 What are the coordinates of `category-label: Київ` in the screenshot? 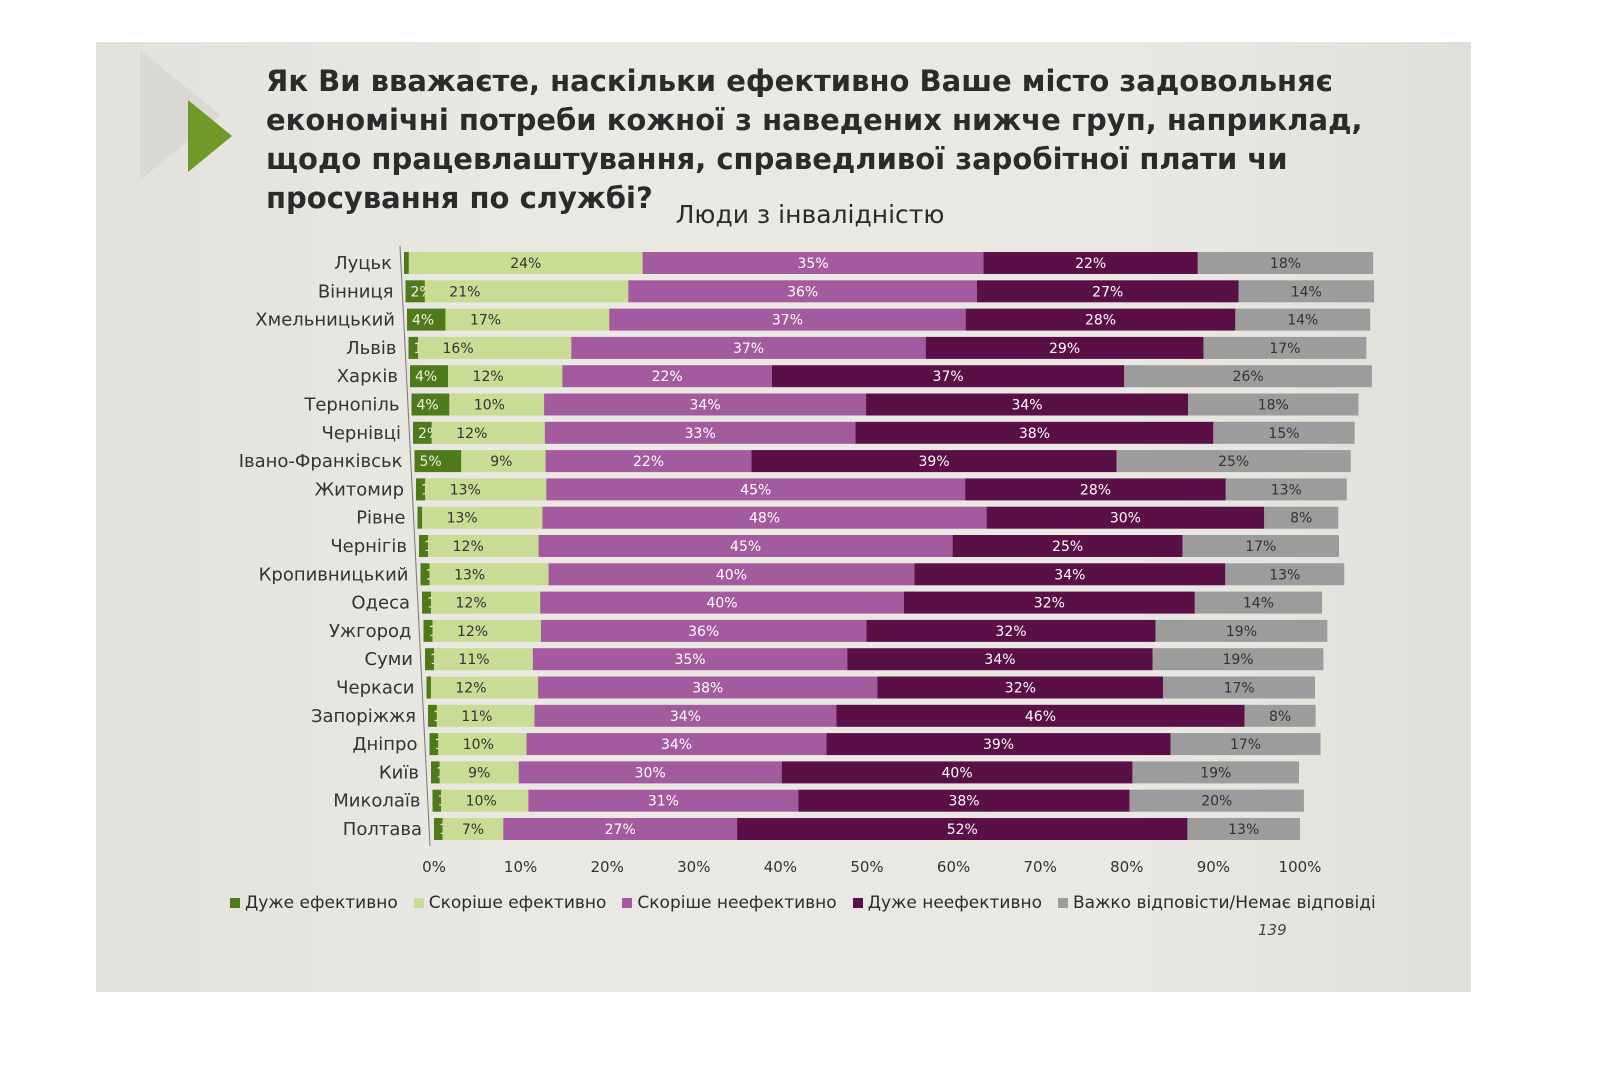 It's located at (399, 772).